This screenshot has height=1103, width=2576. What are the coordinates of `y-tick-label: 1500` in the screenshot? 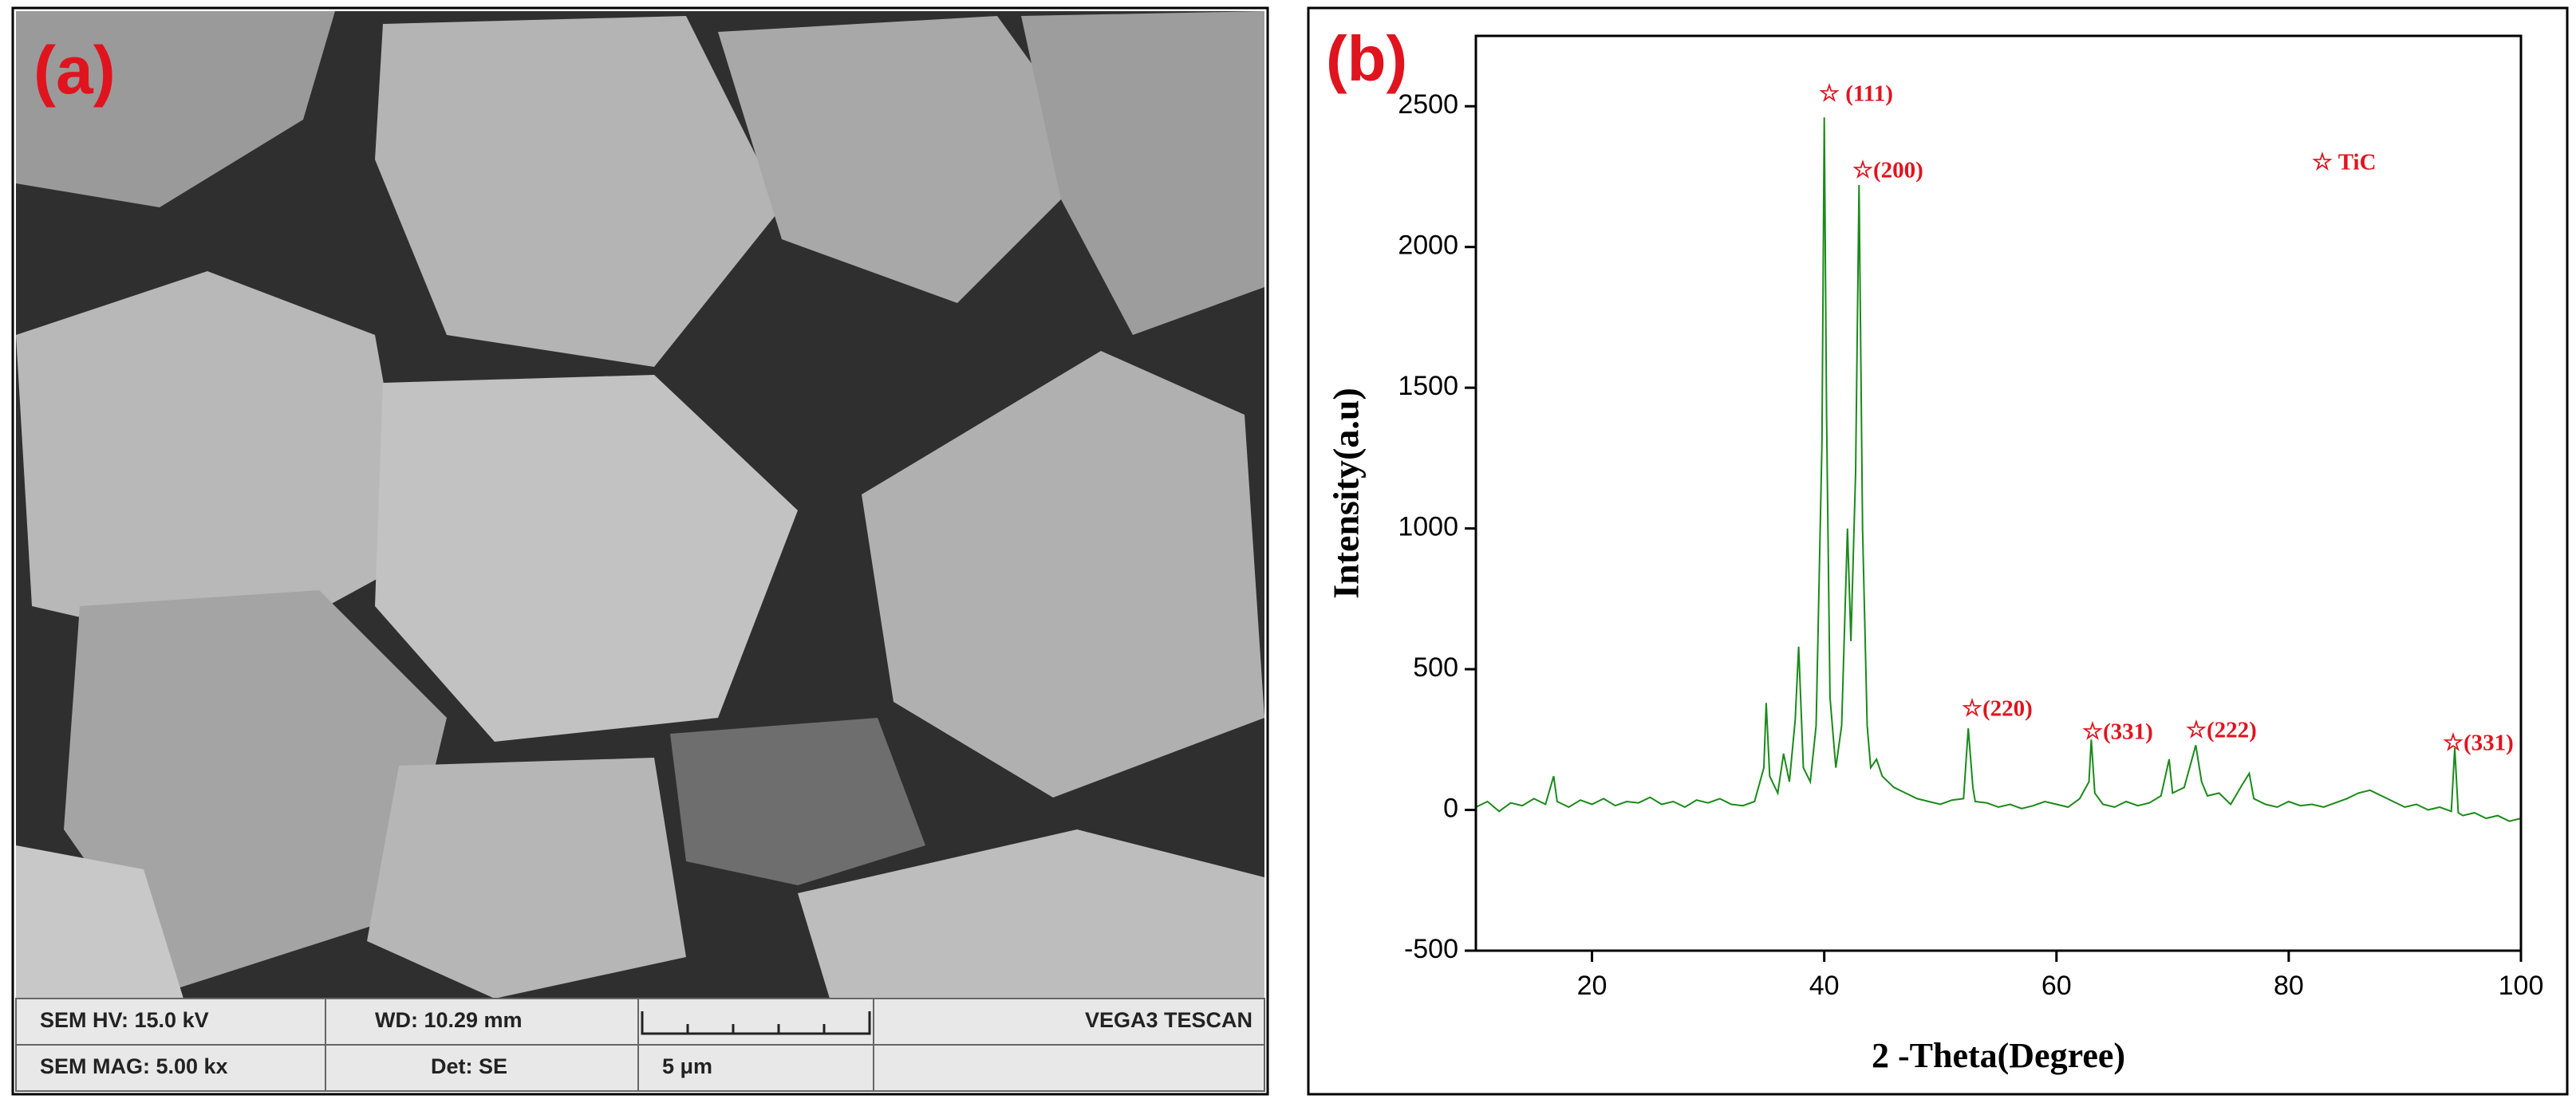 It's located at (1428, 386).